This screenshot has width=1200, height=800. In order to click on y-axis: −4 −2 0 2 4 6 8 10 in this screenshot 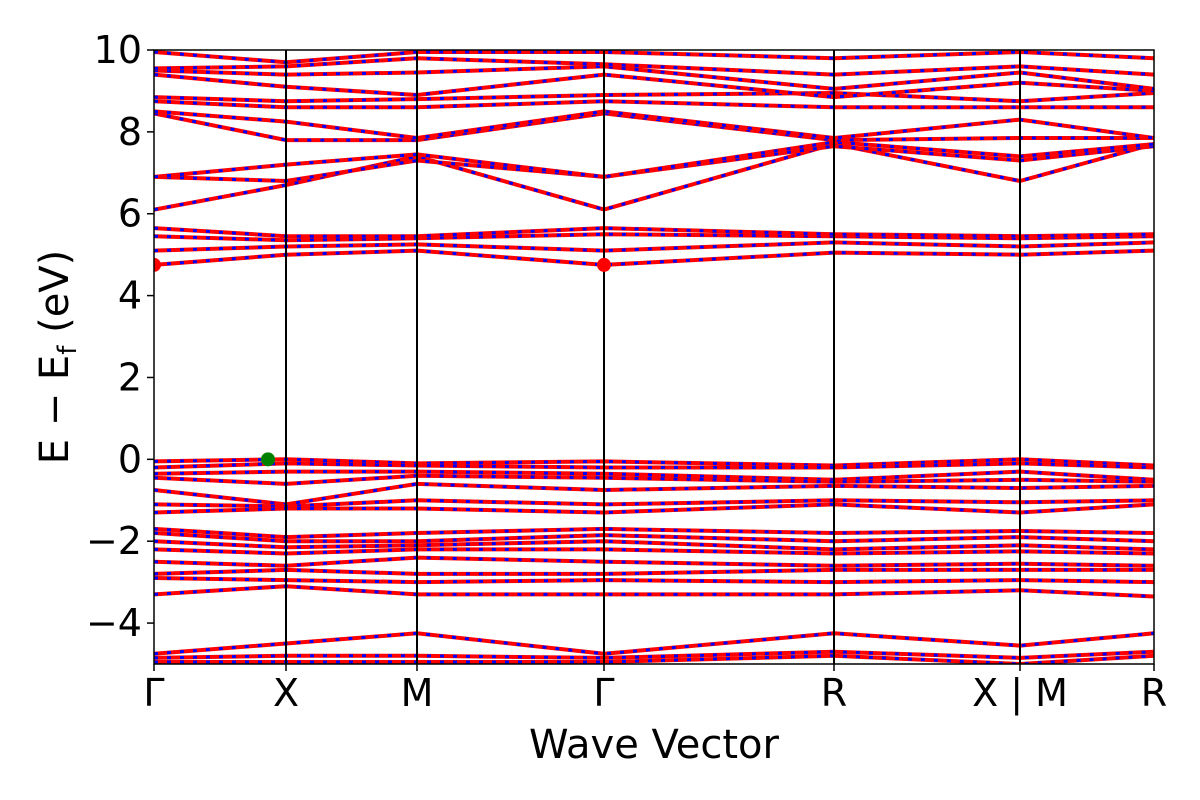, I will do `click(120, 336)`.